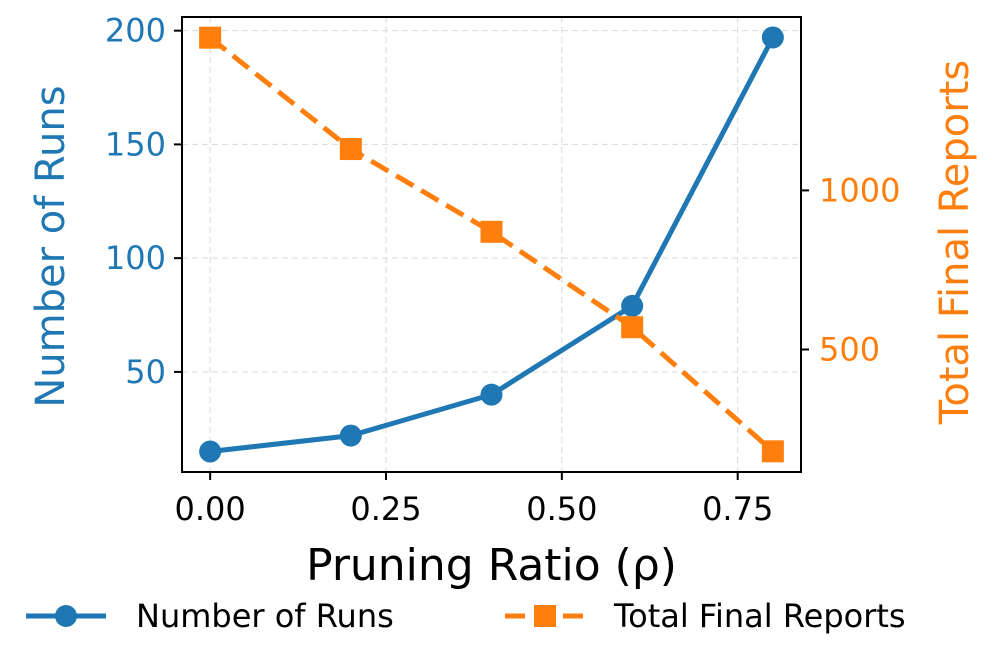  I want to click on y-left-tick-label: 150, so click(135, 144).